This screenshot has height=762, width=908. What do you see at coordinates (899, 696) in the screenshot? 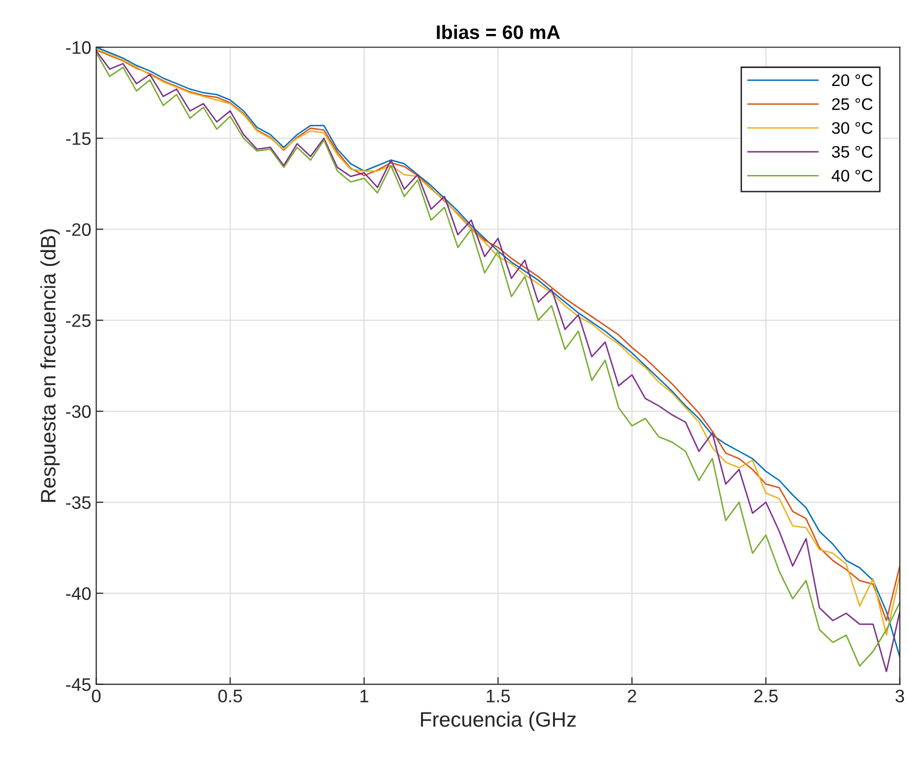
I see `x-tick-label: 3` at bounding box center [899, 696].